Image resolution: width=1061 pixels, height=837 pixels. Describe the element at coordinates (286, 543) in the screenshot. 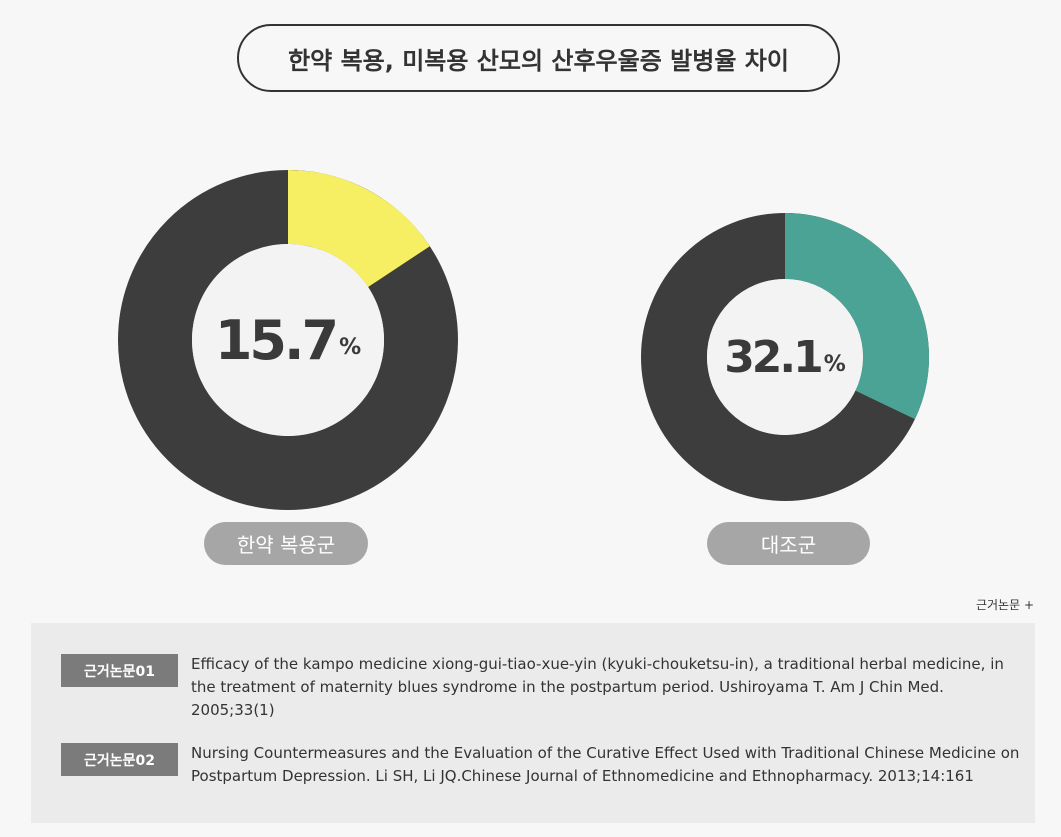

I see `group-label-herbal: 한약 복용군` at that location.